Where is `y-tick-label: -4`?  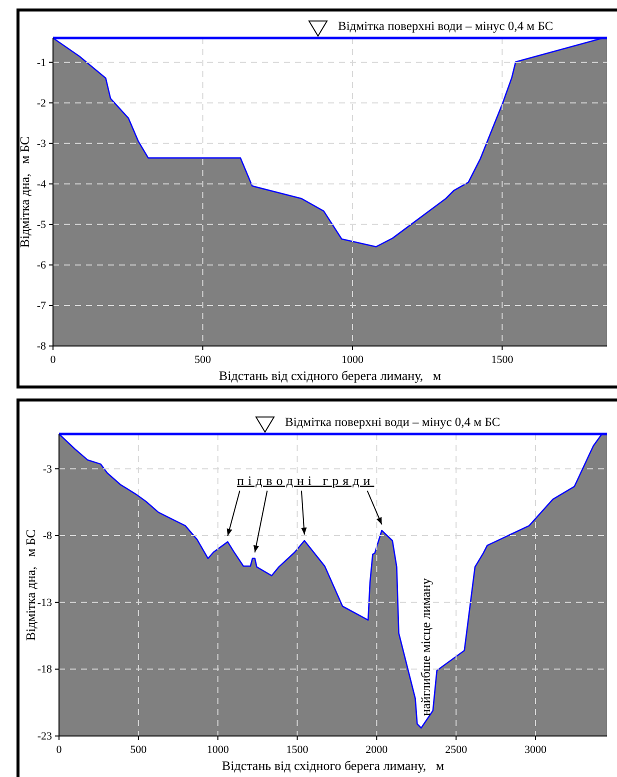 y-tick-label: -4 is located at coordinates (41, 184).